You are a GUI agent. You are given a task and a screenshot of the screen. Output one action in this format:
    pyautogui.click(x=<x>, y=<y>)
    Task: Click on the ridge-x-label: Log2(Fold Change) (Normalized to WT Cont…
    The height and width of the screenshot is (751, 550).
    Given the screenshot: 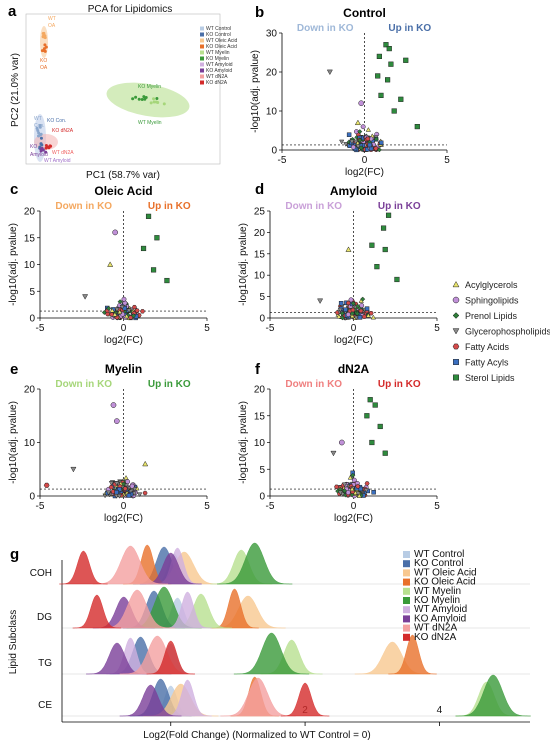 What is the action you would take?
    pyautogui.click(x=256, y=735)
    